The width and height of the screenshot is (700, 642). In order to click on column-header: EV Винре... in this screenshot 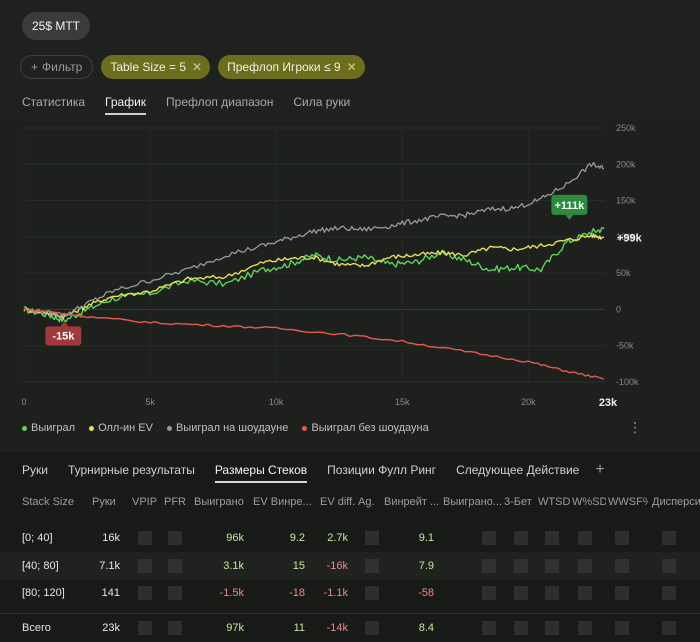, I will do `click(282, 502)`.